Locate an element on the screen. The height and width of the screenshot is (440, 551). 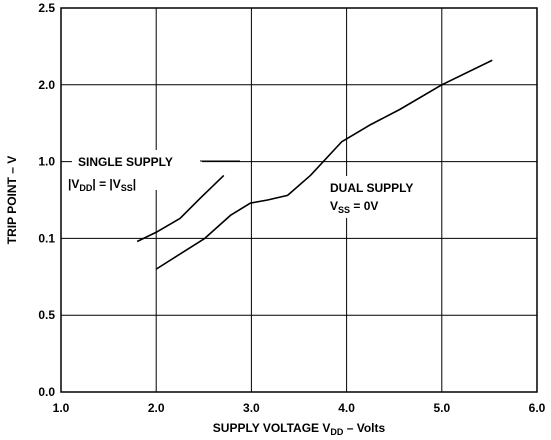
annotation-part: = 0V is located at coordinates (364, 206).